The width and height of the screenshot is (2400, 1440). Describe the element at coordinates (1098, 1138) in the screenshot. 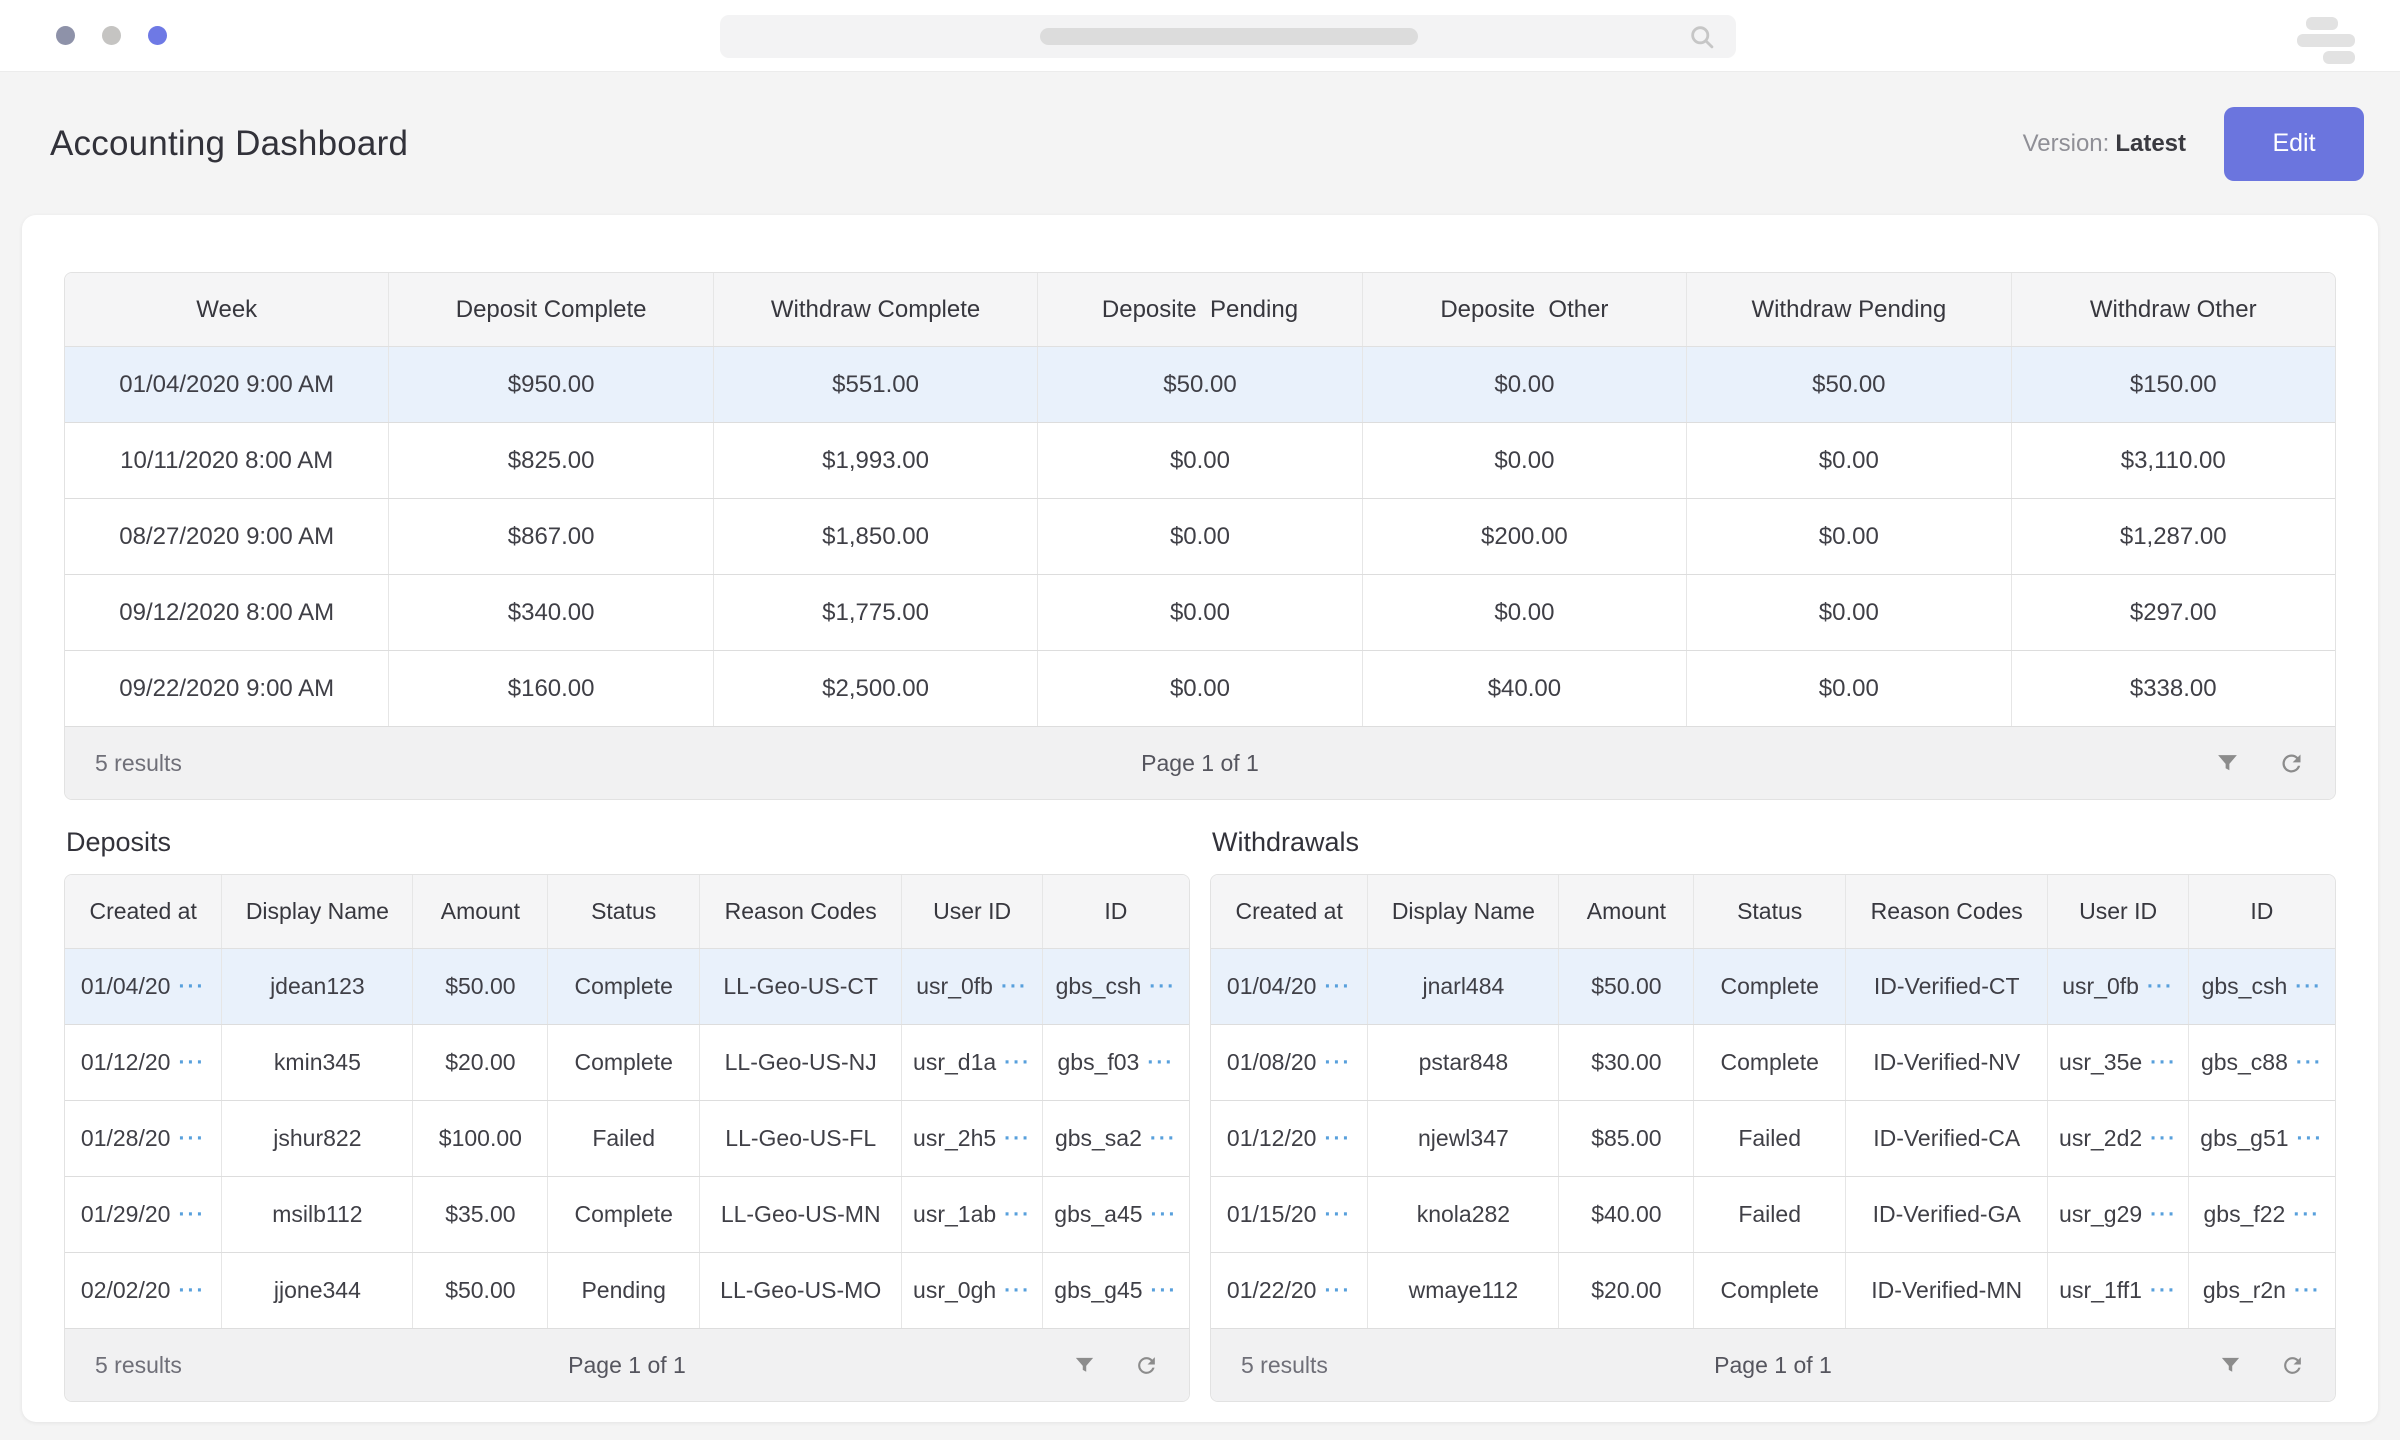

I see `cell-text: gbs_sa2` at that location.